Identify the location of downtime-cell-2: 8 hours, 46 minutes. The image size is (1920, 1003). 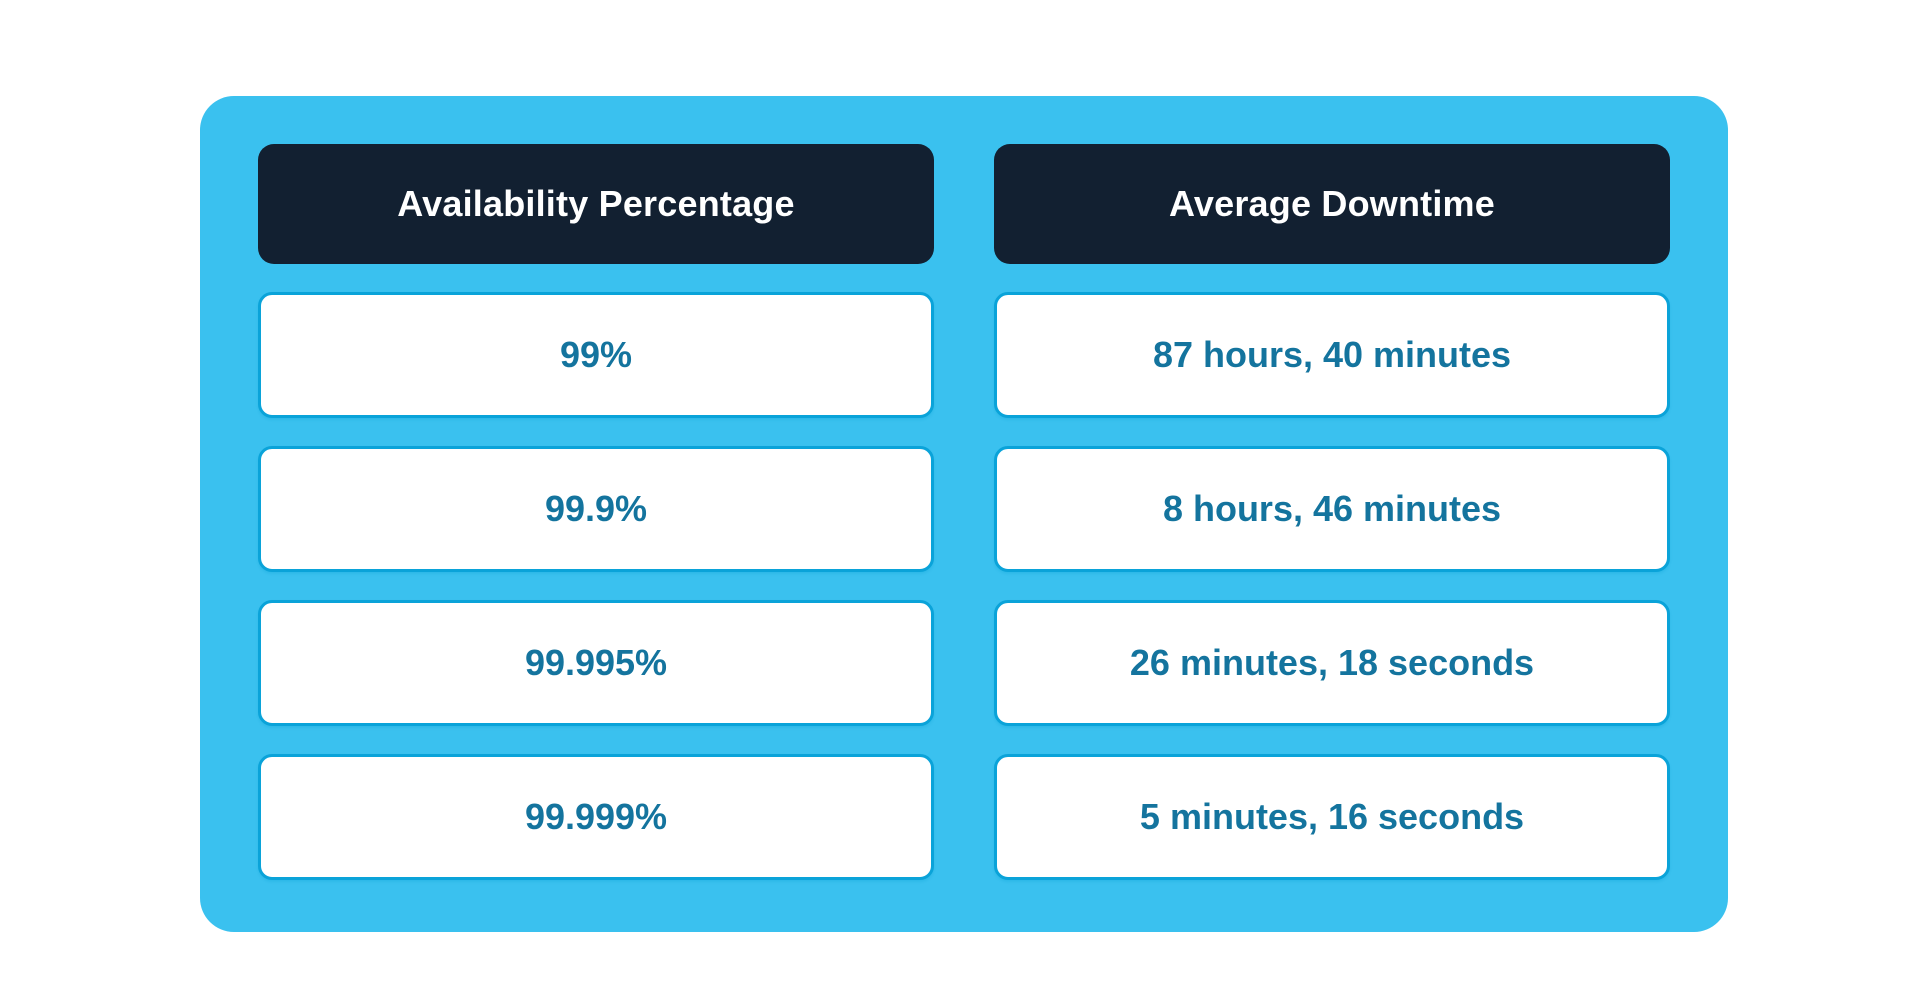
(1332, 509).